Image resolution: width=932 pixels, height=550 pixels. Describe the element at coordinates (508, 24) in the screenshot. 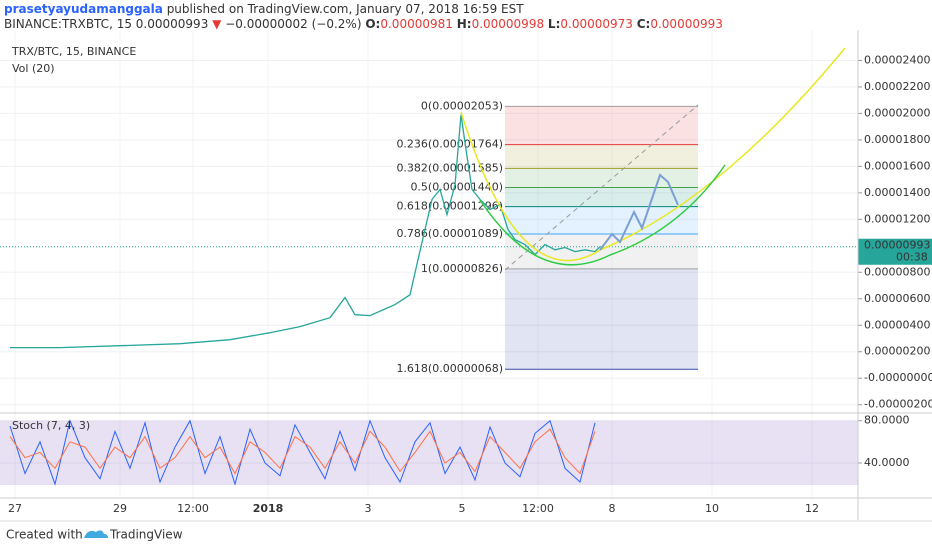

I see `h-value: 0.00000998` at that location.